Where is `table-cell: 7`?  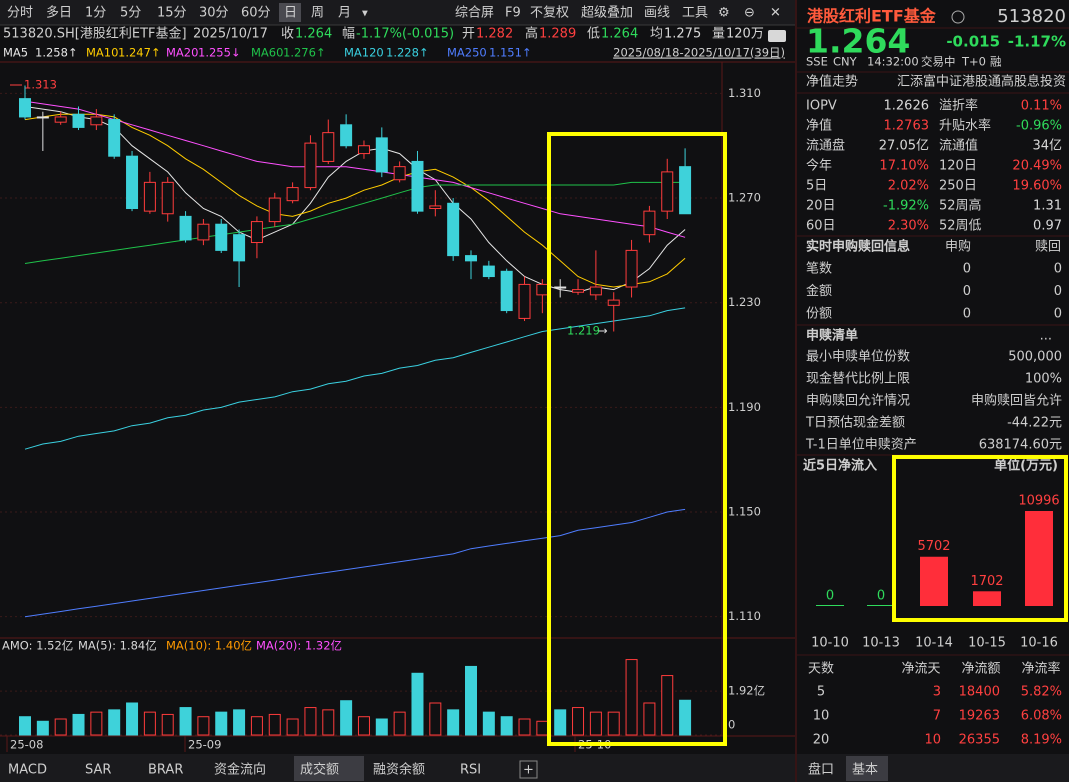 table-cell: 7 is located at coordinates (937, 716).